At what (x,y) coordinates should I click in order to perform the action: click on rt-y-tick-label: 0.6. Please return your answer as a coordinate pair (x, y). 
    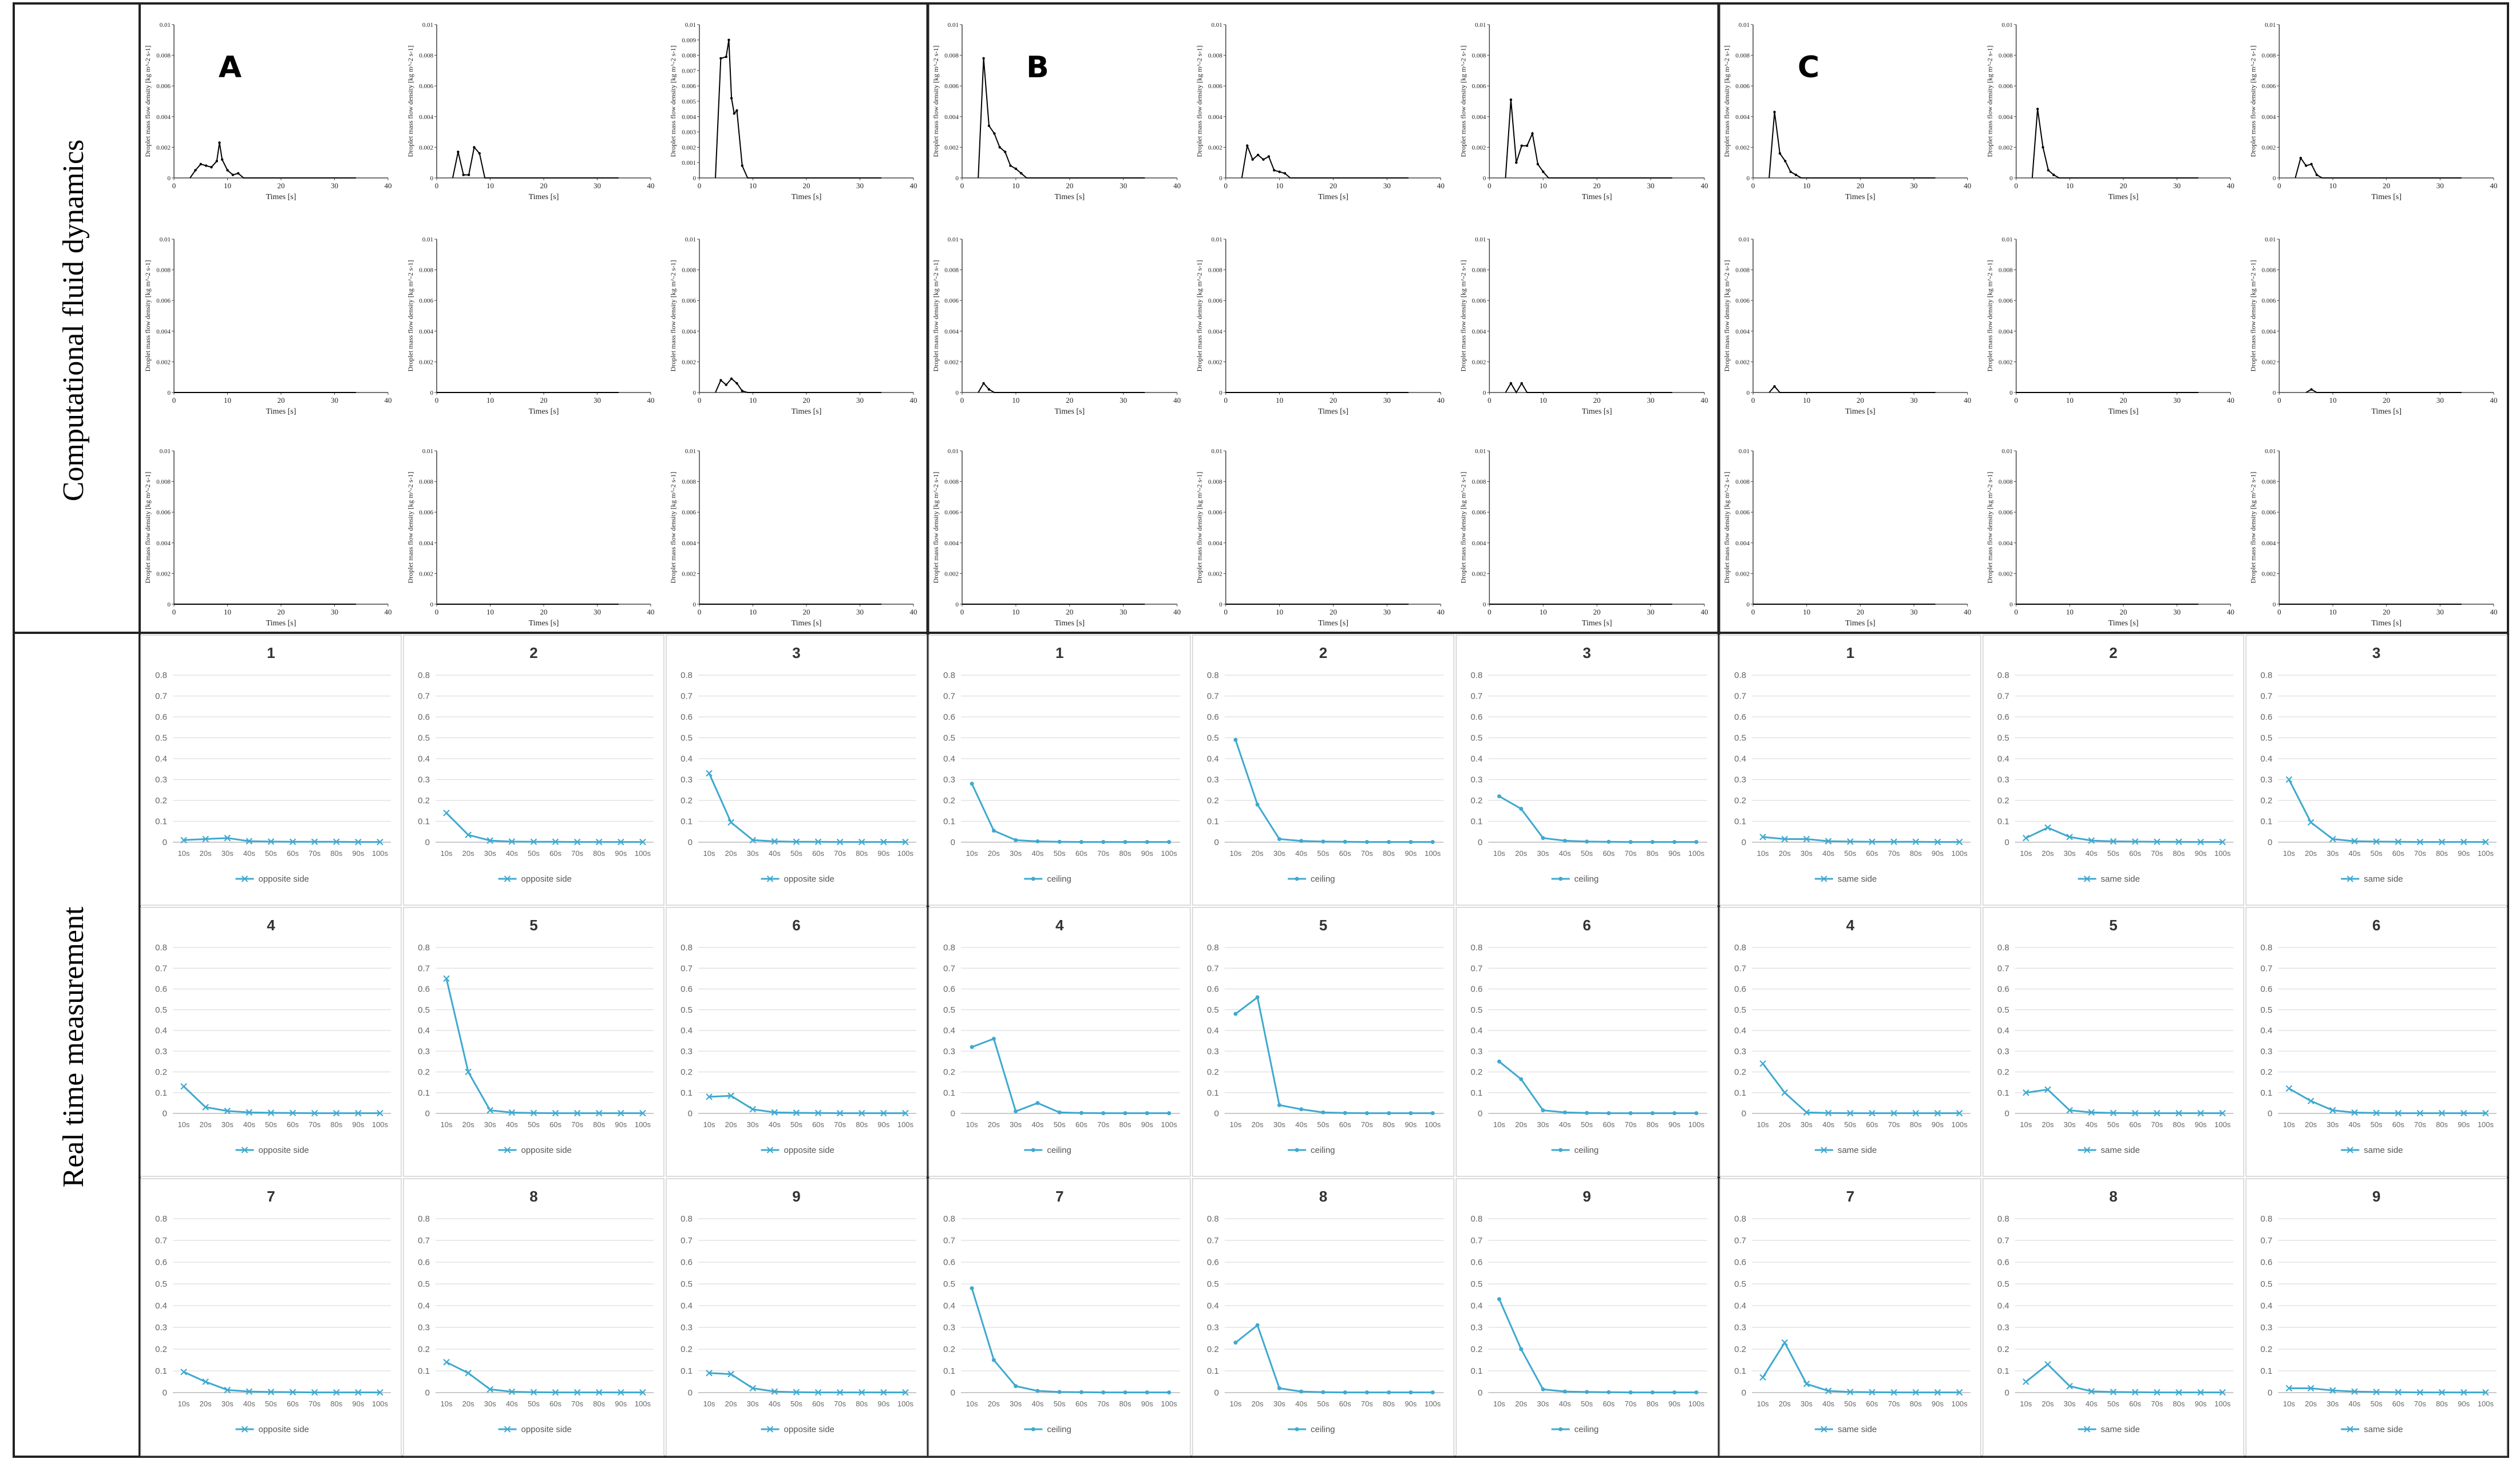
    Looking at the image, I should click on (2266, 717).